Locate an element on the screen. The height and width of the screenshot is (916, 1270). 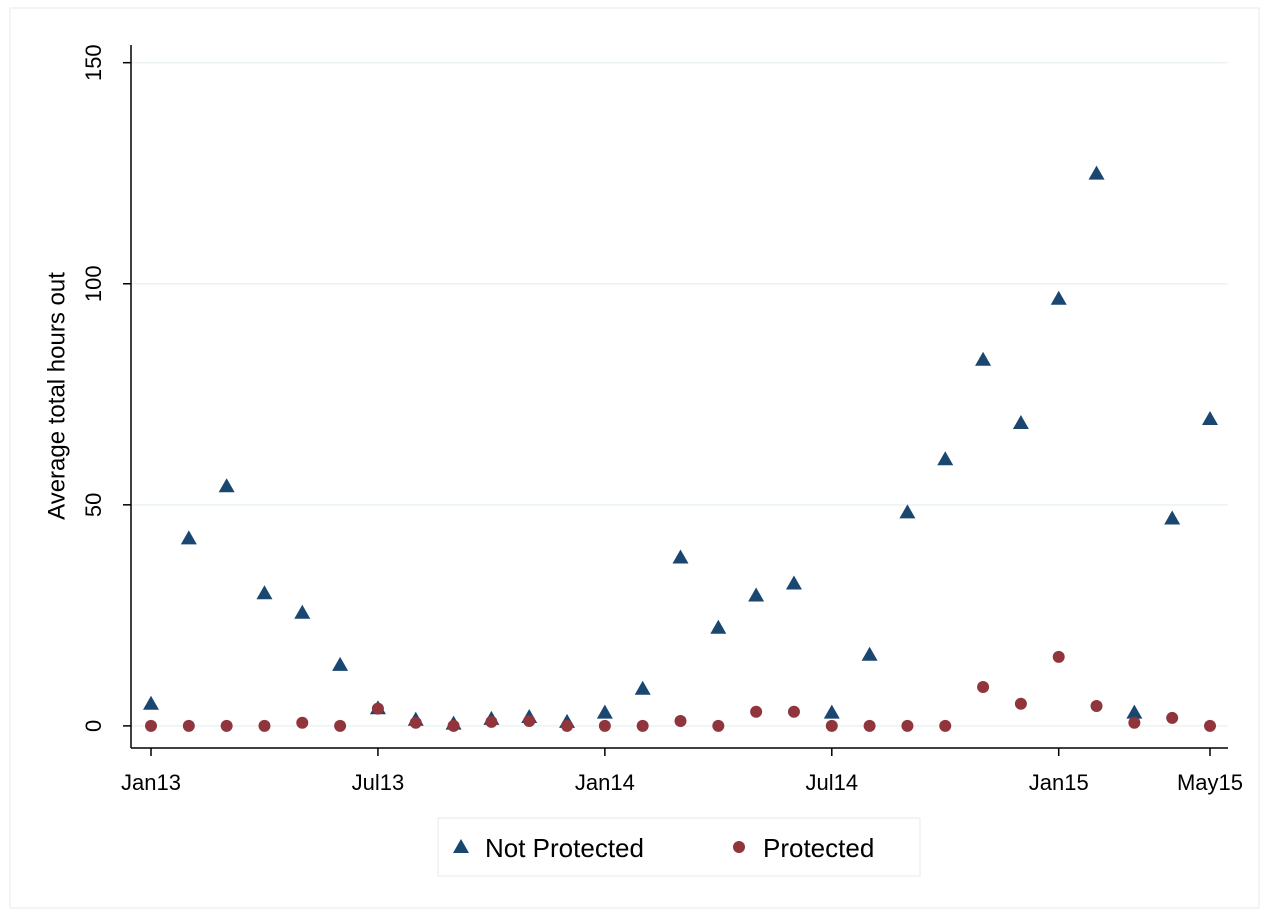
y-tick-label: 100 is located at coordinates (93, 283).